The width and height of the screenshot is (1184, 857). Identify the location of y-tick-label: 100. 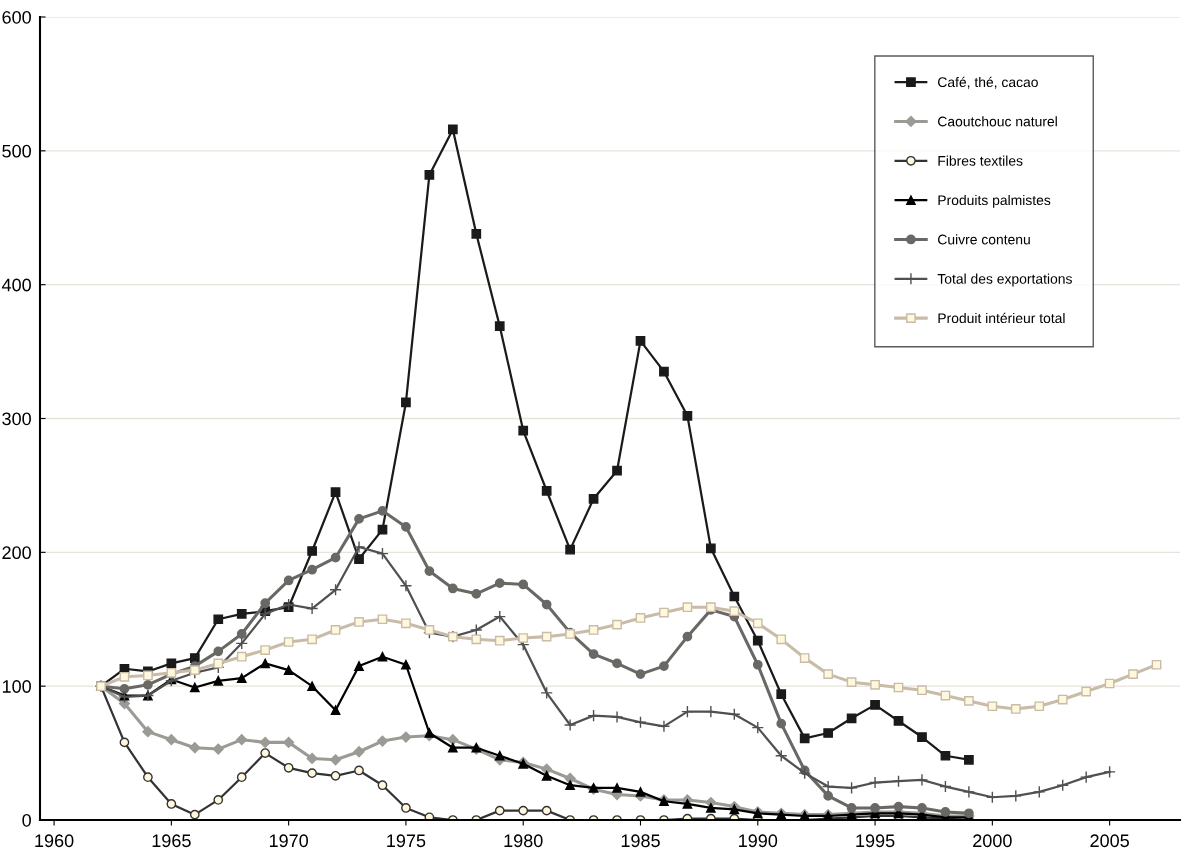
(16, 686).